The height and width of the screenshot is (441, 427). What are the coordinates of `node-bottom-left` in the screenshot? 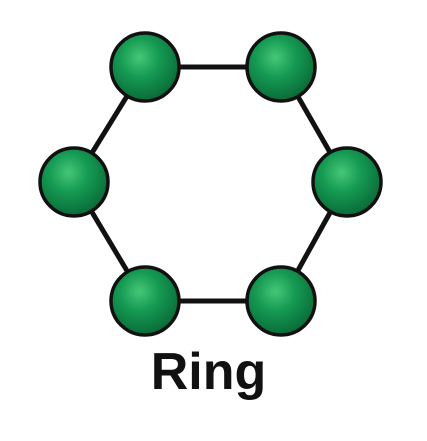 It's located at (145, 301).